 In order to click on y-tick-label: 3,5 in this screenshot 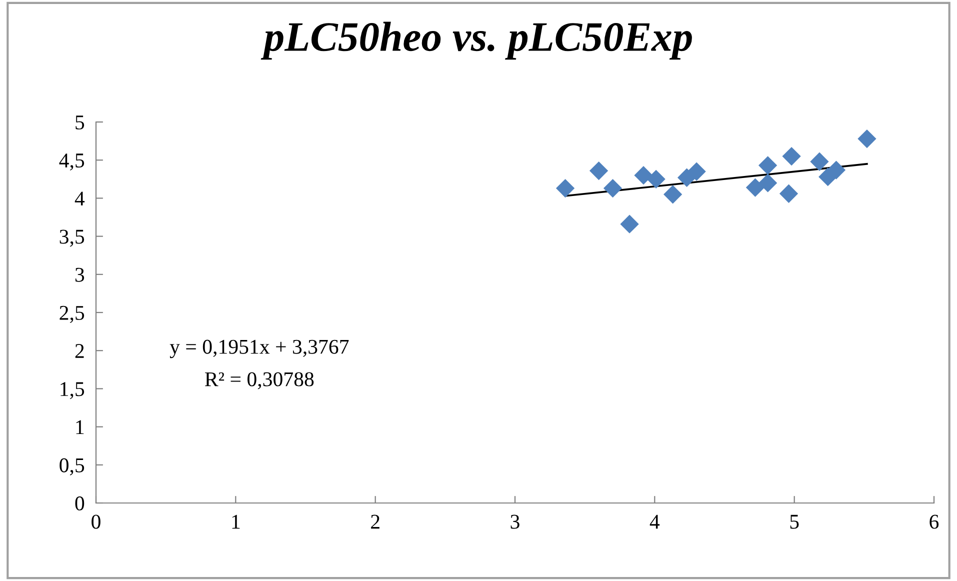, I will do `click(72, 238)`.